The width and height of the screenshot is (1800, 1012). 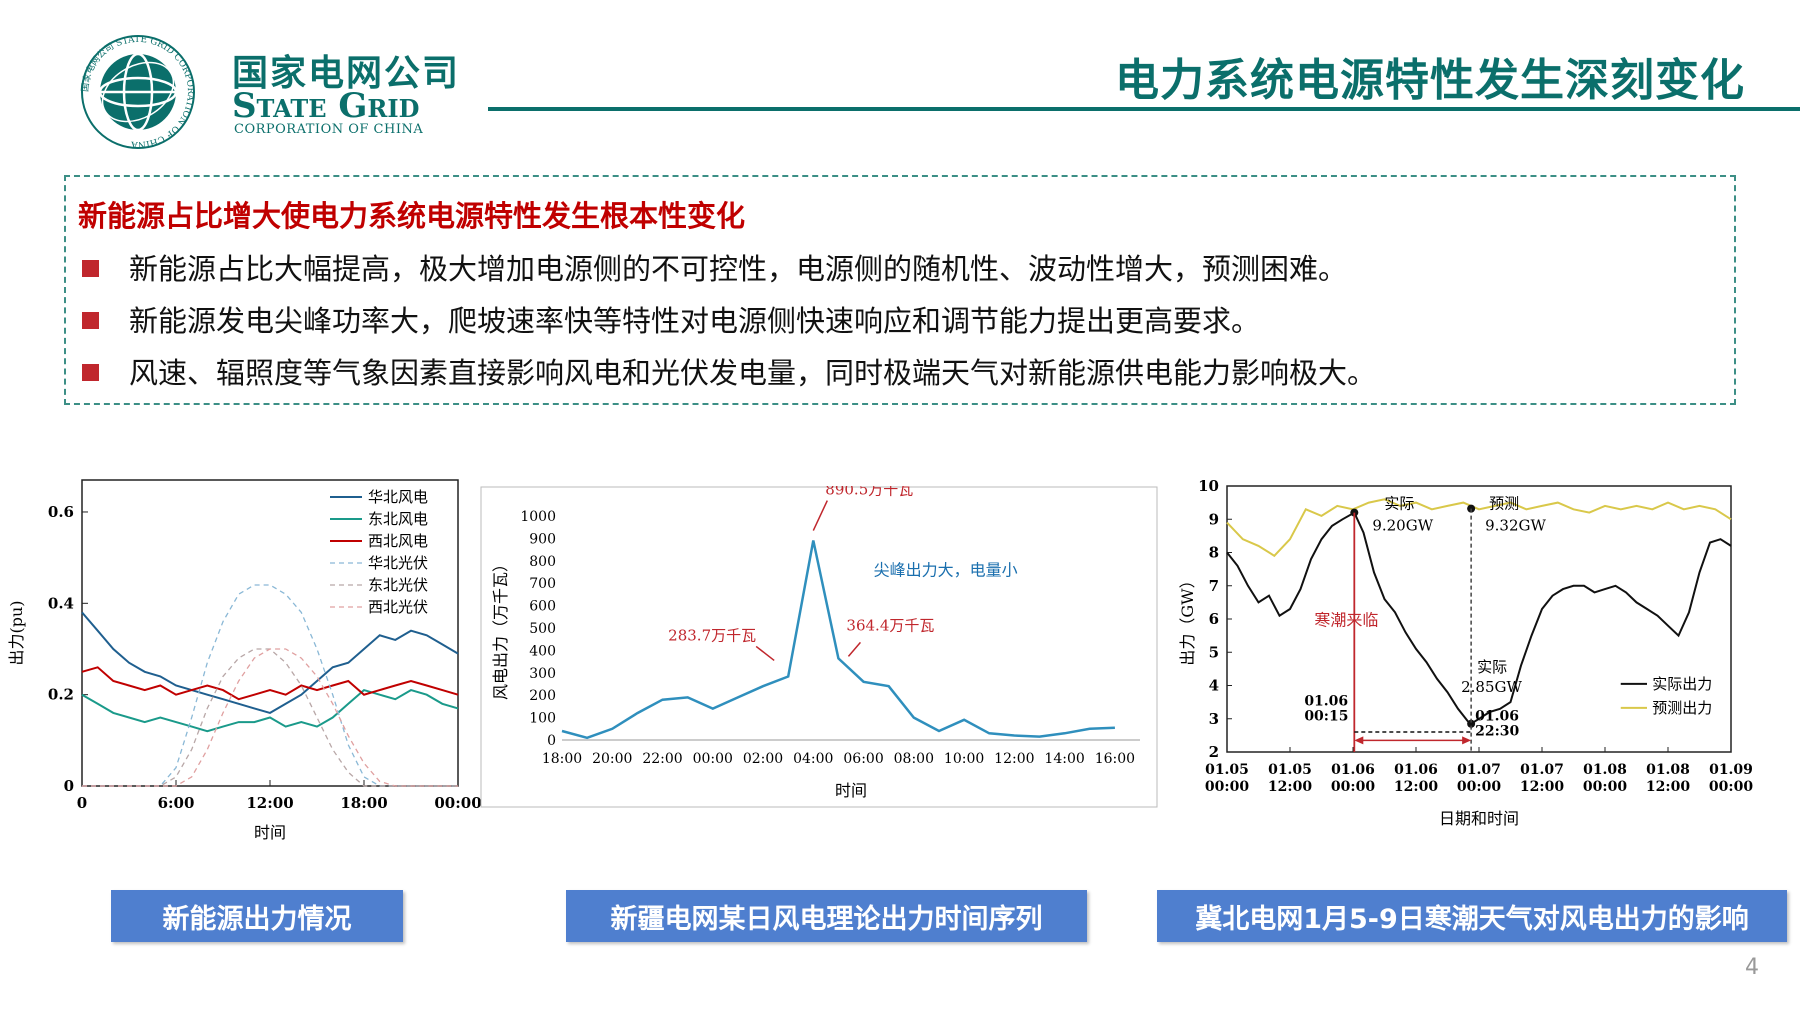 I want to click on bullet-item: 新能源发电尖峰功率大，爬坡速率快等特性对电源侧快速响应和调节能力提出更高要求。, so click(x=671, y=319).